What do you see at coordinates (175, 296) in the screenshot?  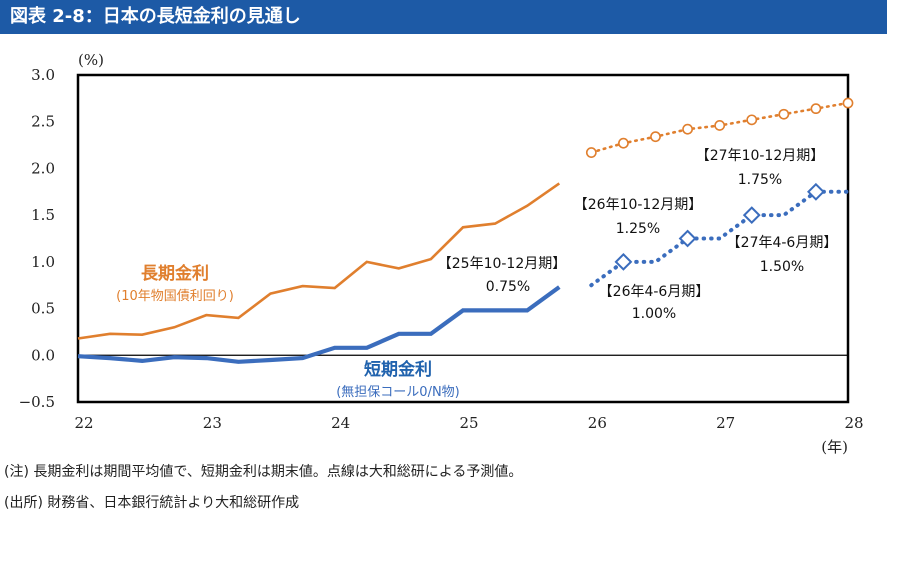 I see `long-rate-sublabel: (10年物国債利回り)` at bounding box center [175, 296].